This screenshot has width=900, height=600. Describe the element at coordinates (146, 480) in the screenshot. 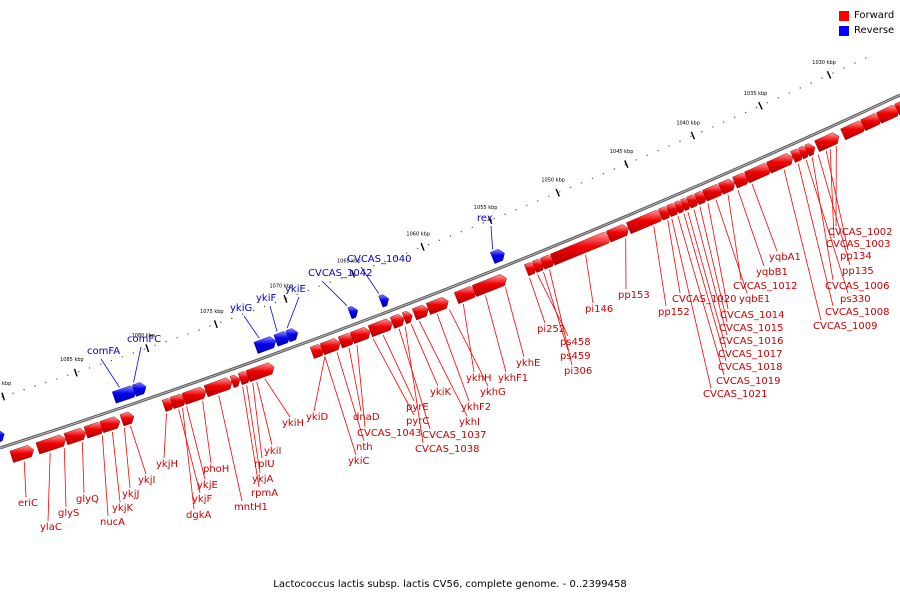

I see `gene-label-ykji: ykjI` at that location.